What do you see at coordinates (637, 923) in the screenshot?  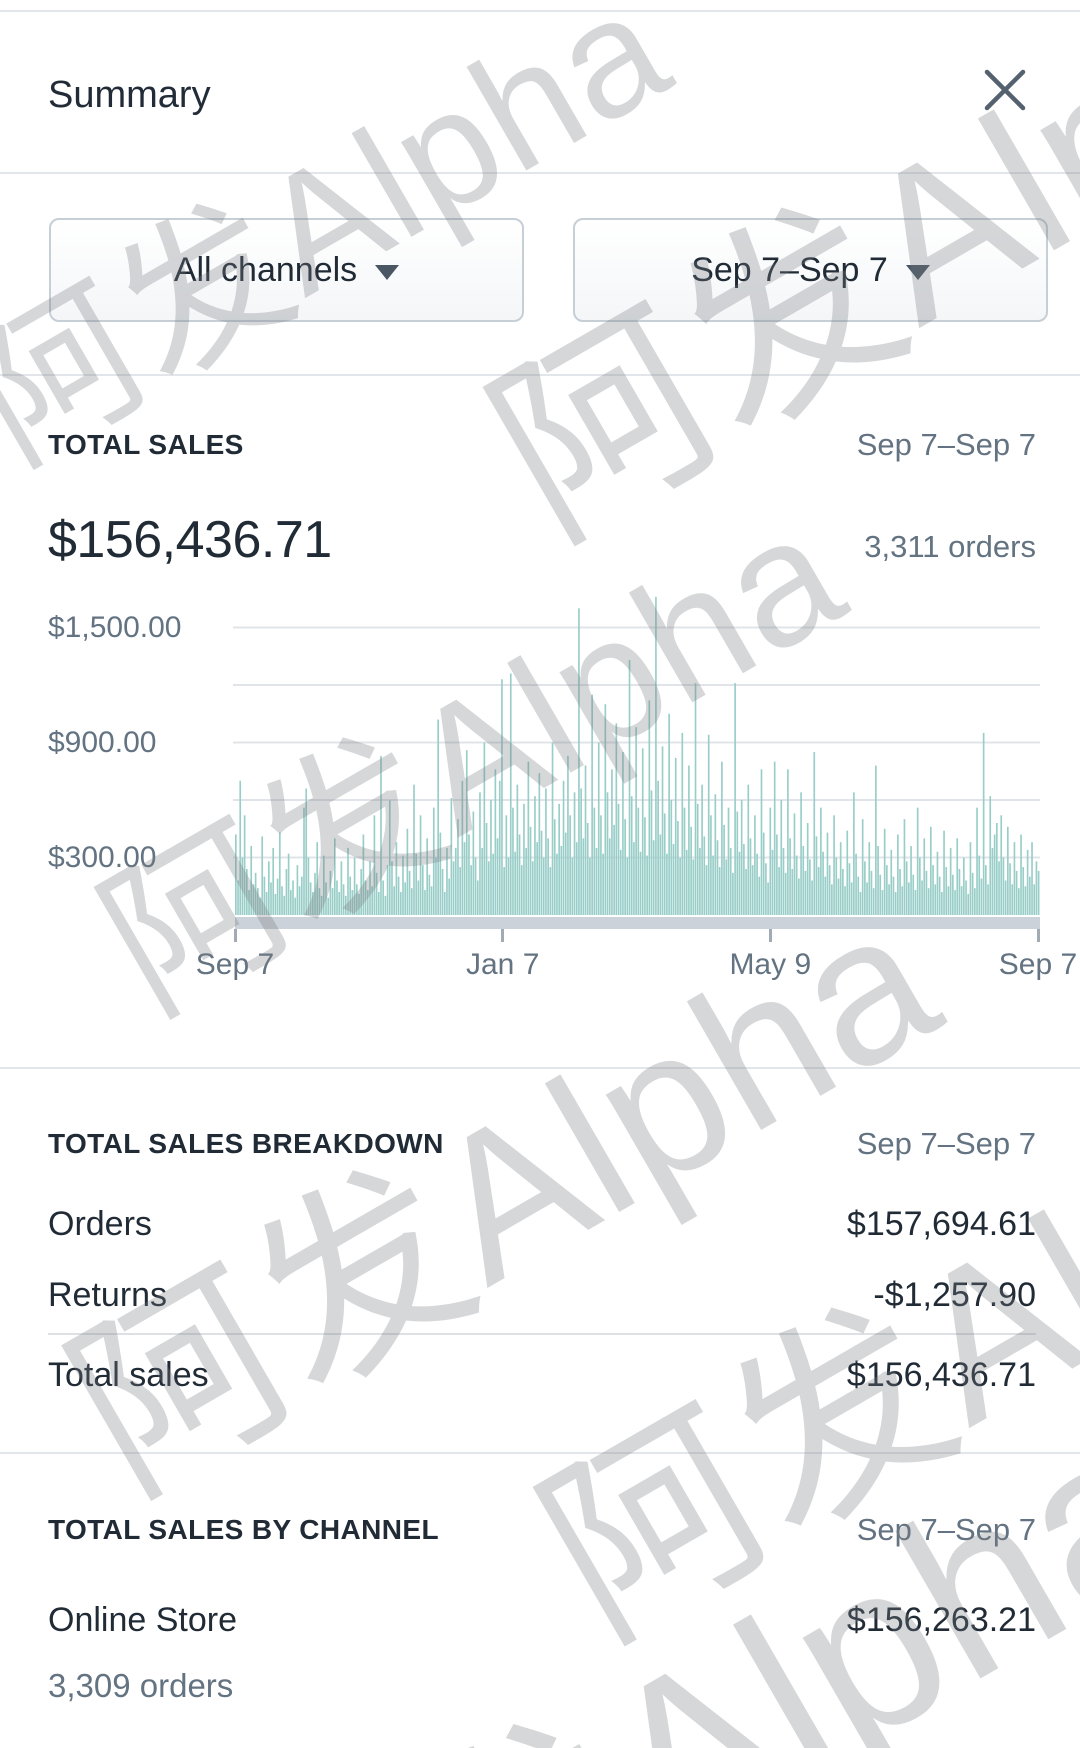 I see `x-axis-band` at bounding box center [637, 923].